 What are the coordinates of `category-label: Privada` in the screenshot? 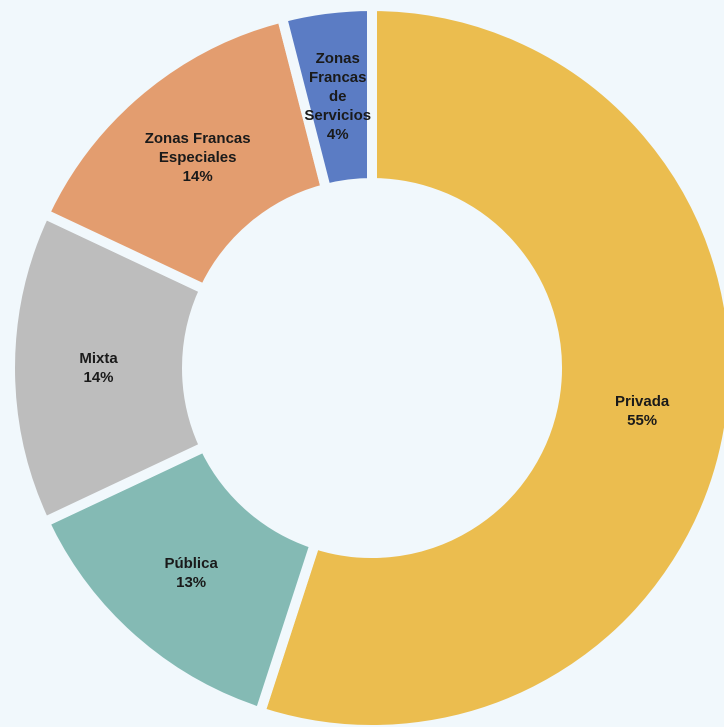 It's located at (642, 401).